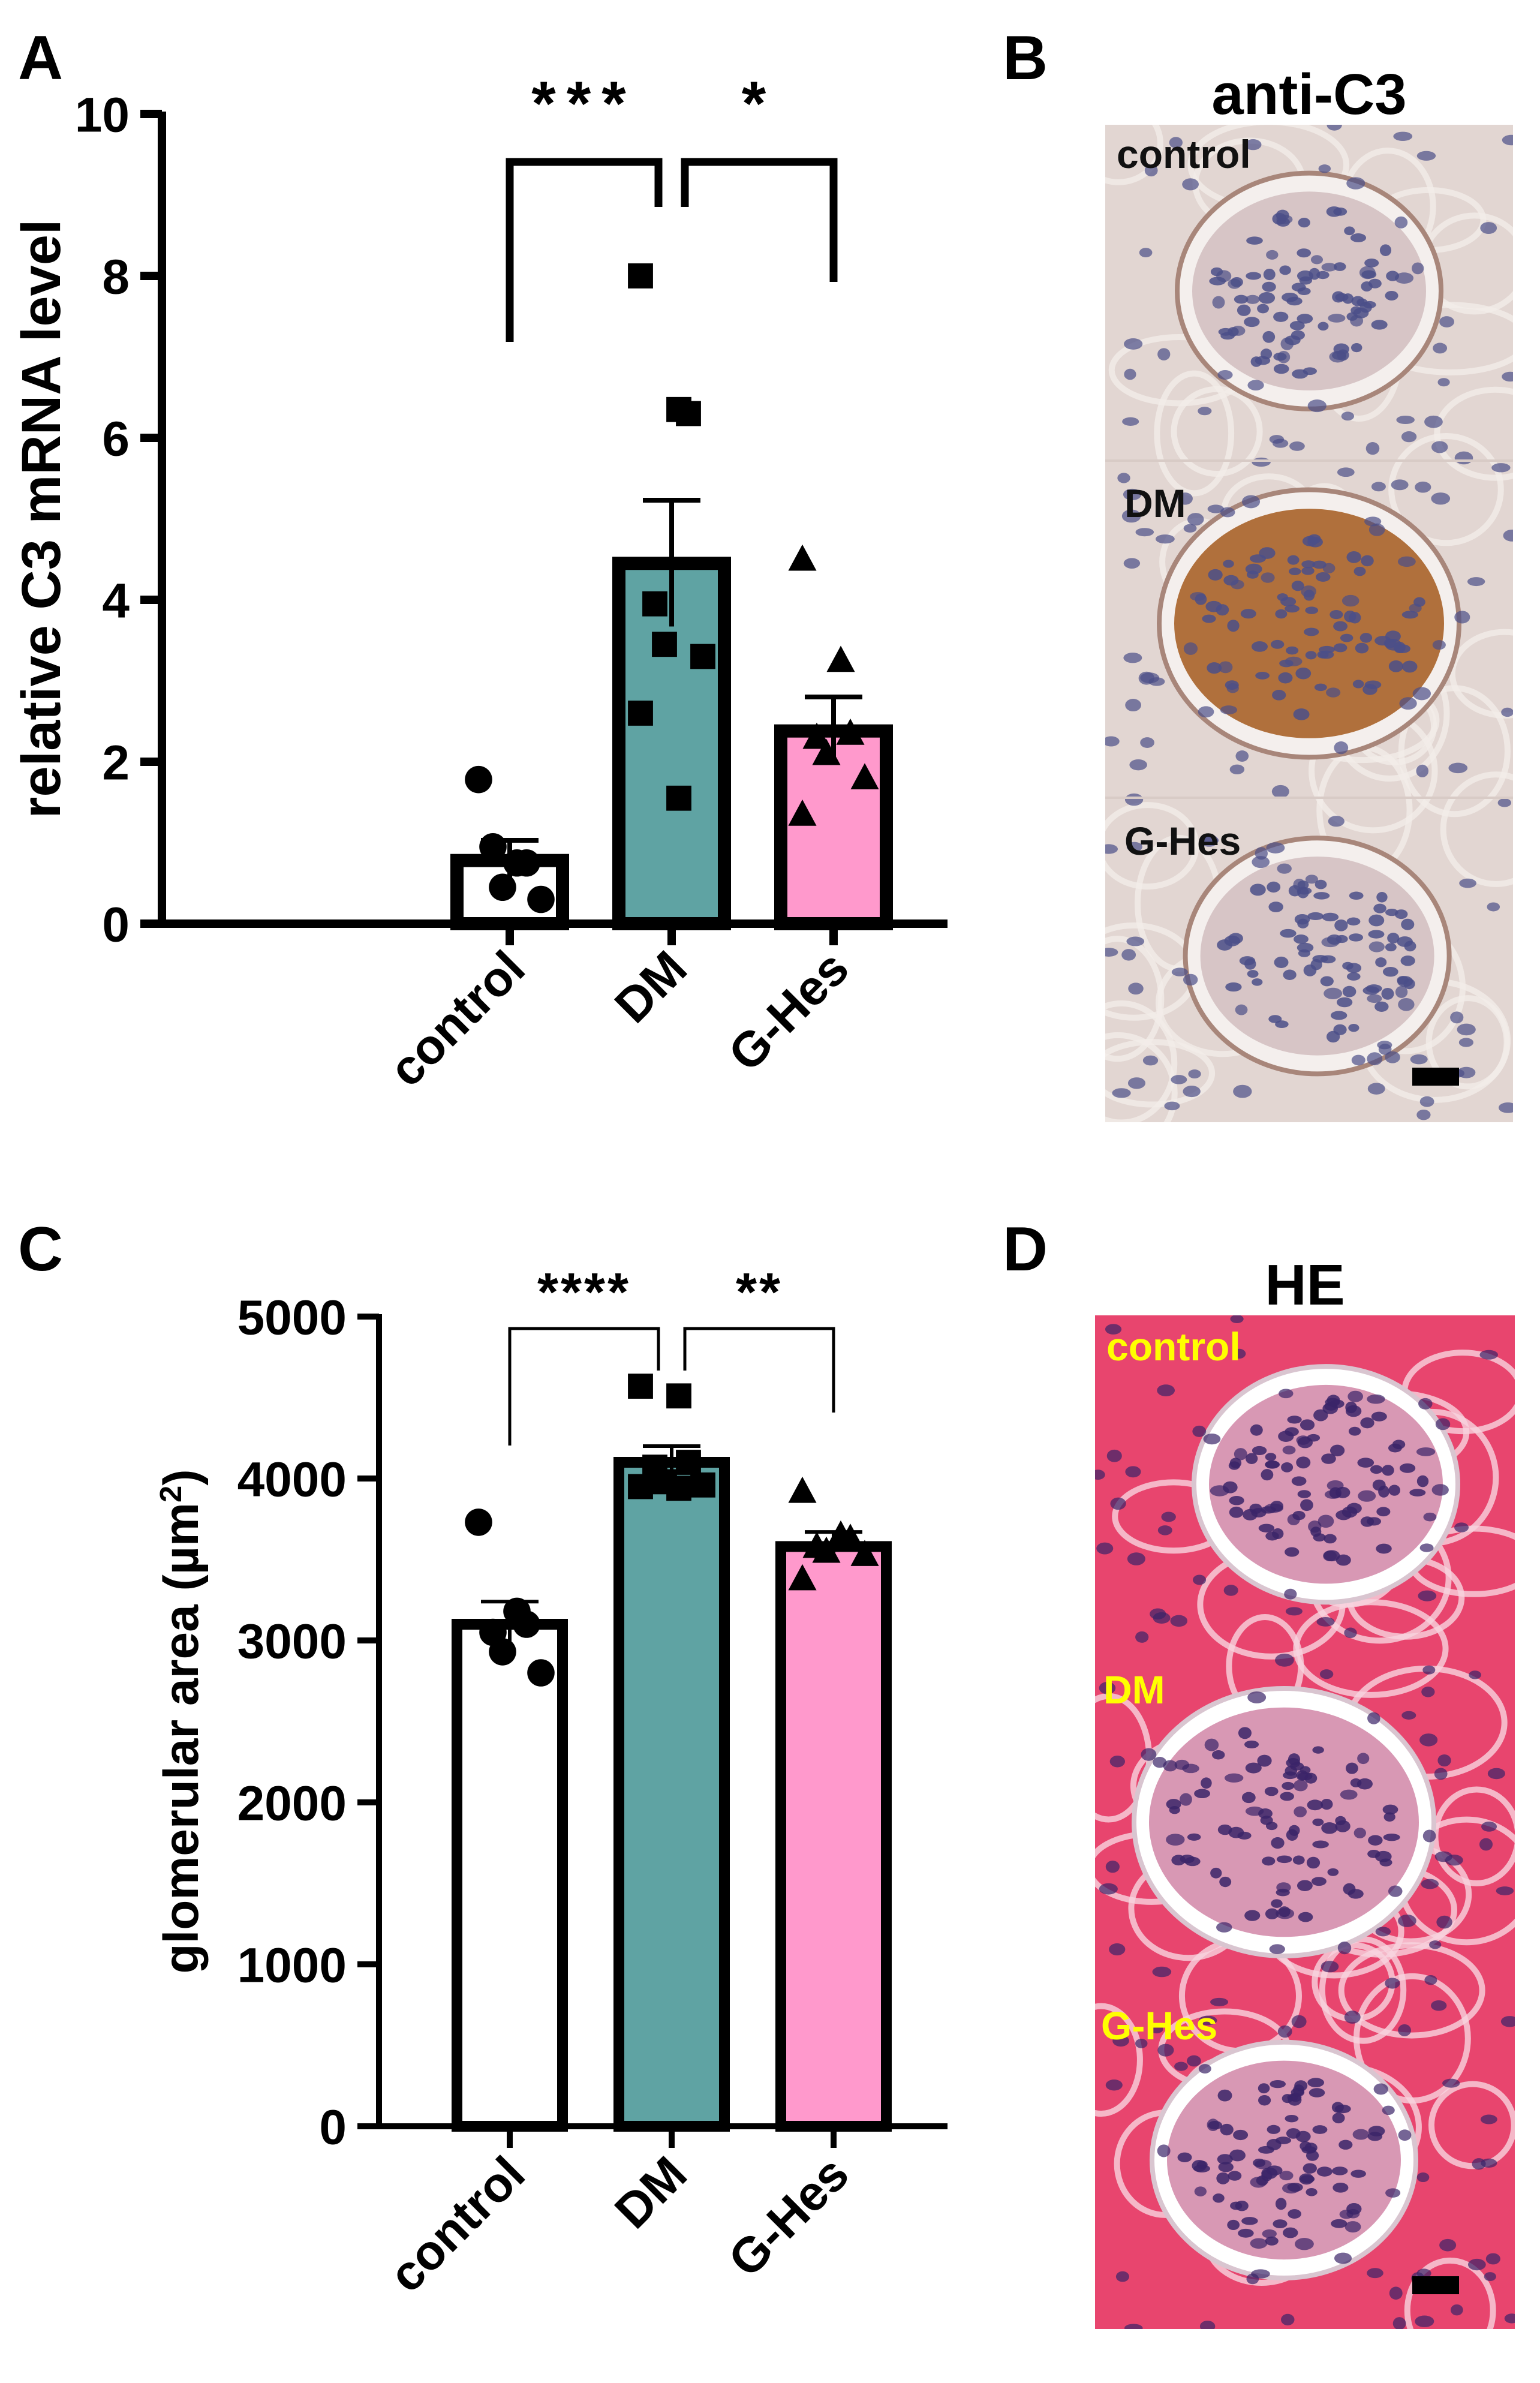 The image size is (1540, 2383). Describe the element at coordinates (510, 1876) in the screenshot. I see `bar-control` at that location.